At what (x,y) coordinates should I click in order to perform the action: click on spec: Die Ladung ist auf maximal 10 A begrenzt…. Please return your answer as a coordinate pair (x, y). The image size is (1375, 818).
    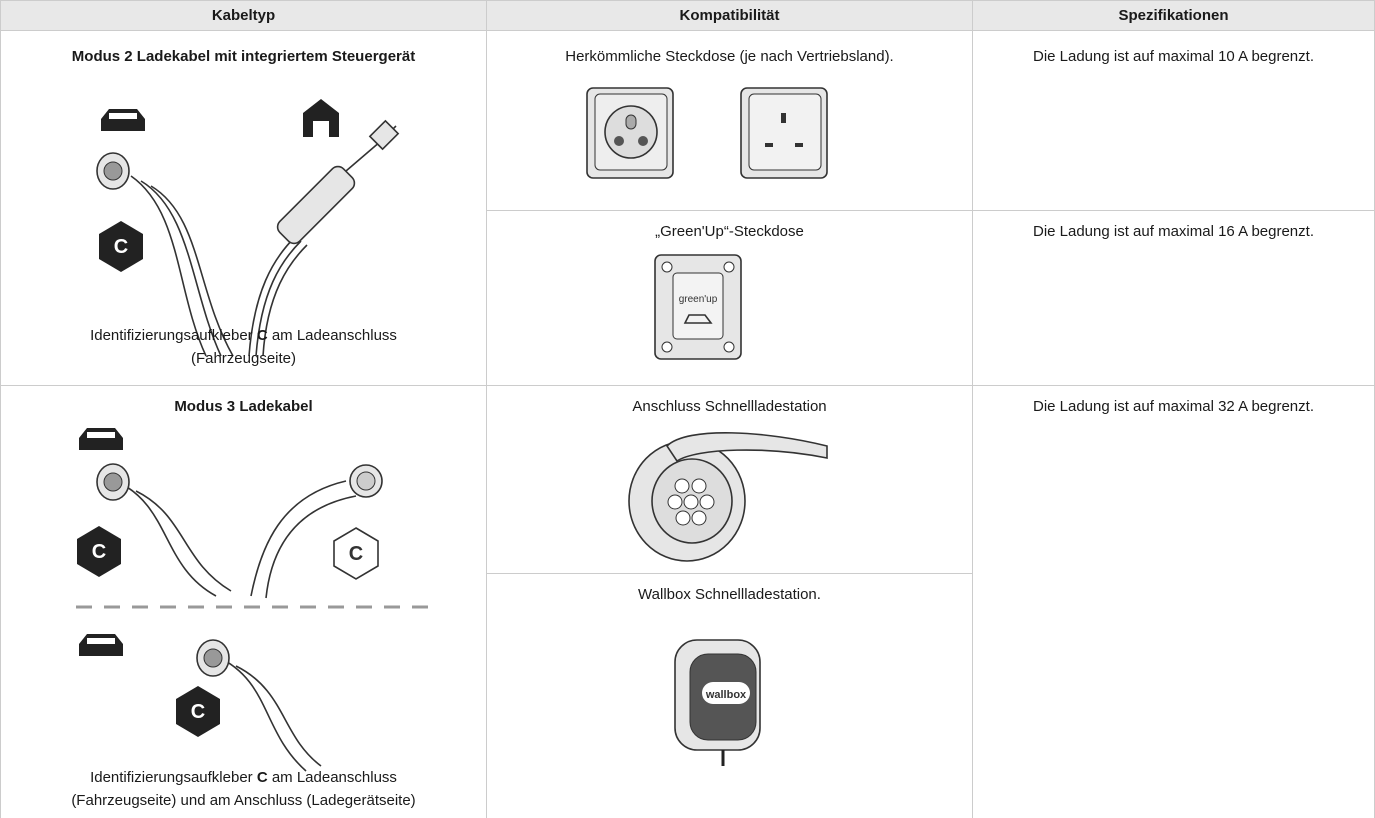
    Looking at the image, I should click on (1173, 56).